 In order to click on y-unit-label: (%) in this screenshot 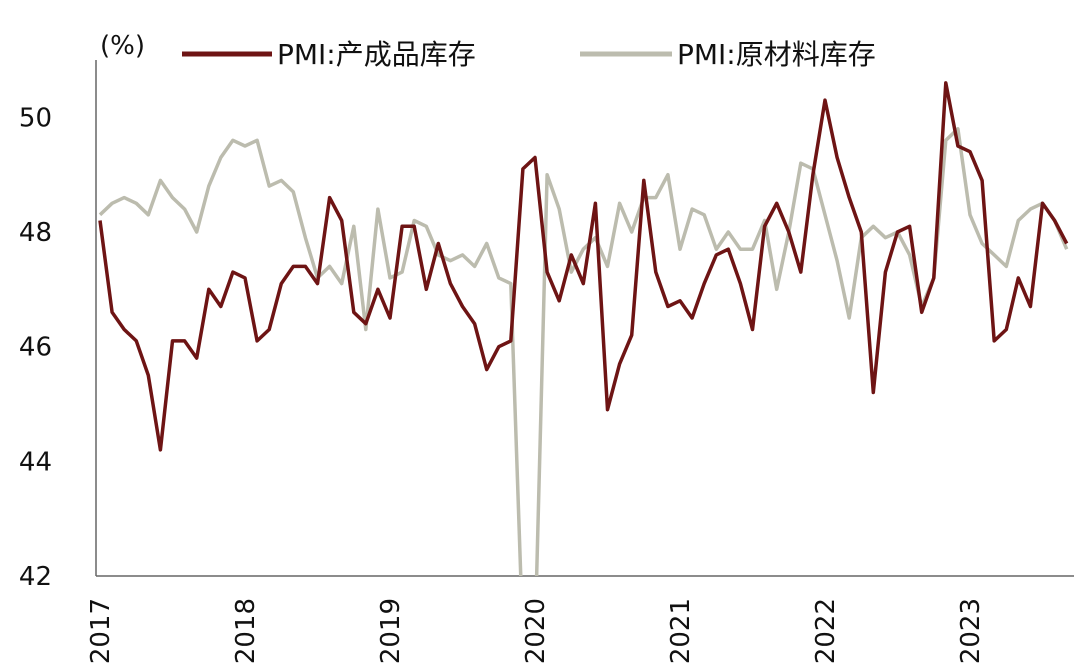, I will do `click(122, 46)`.